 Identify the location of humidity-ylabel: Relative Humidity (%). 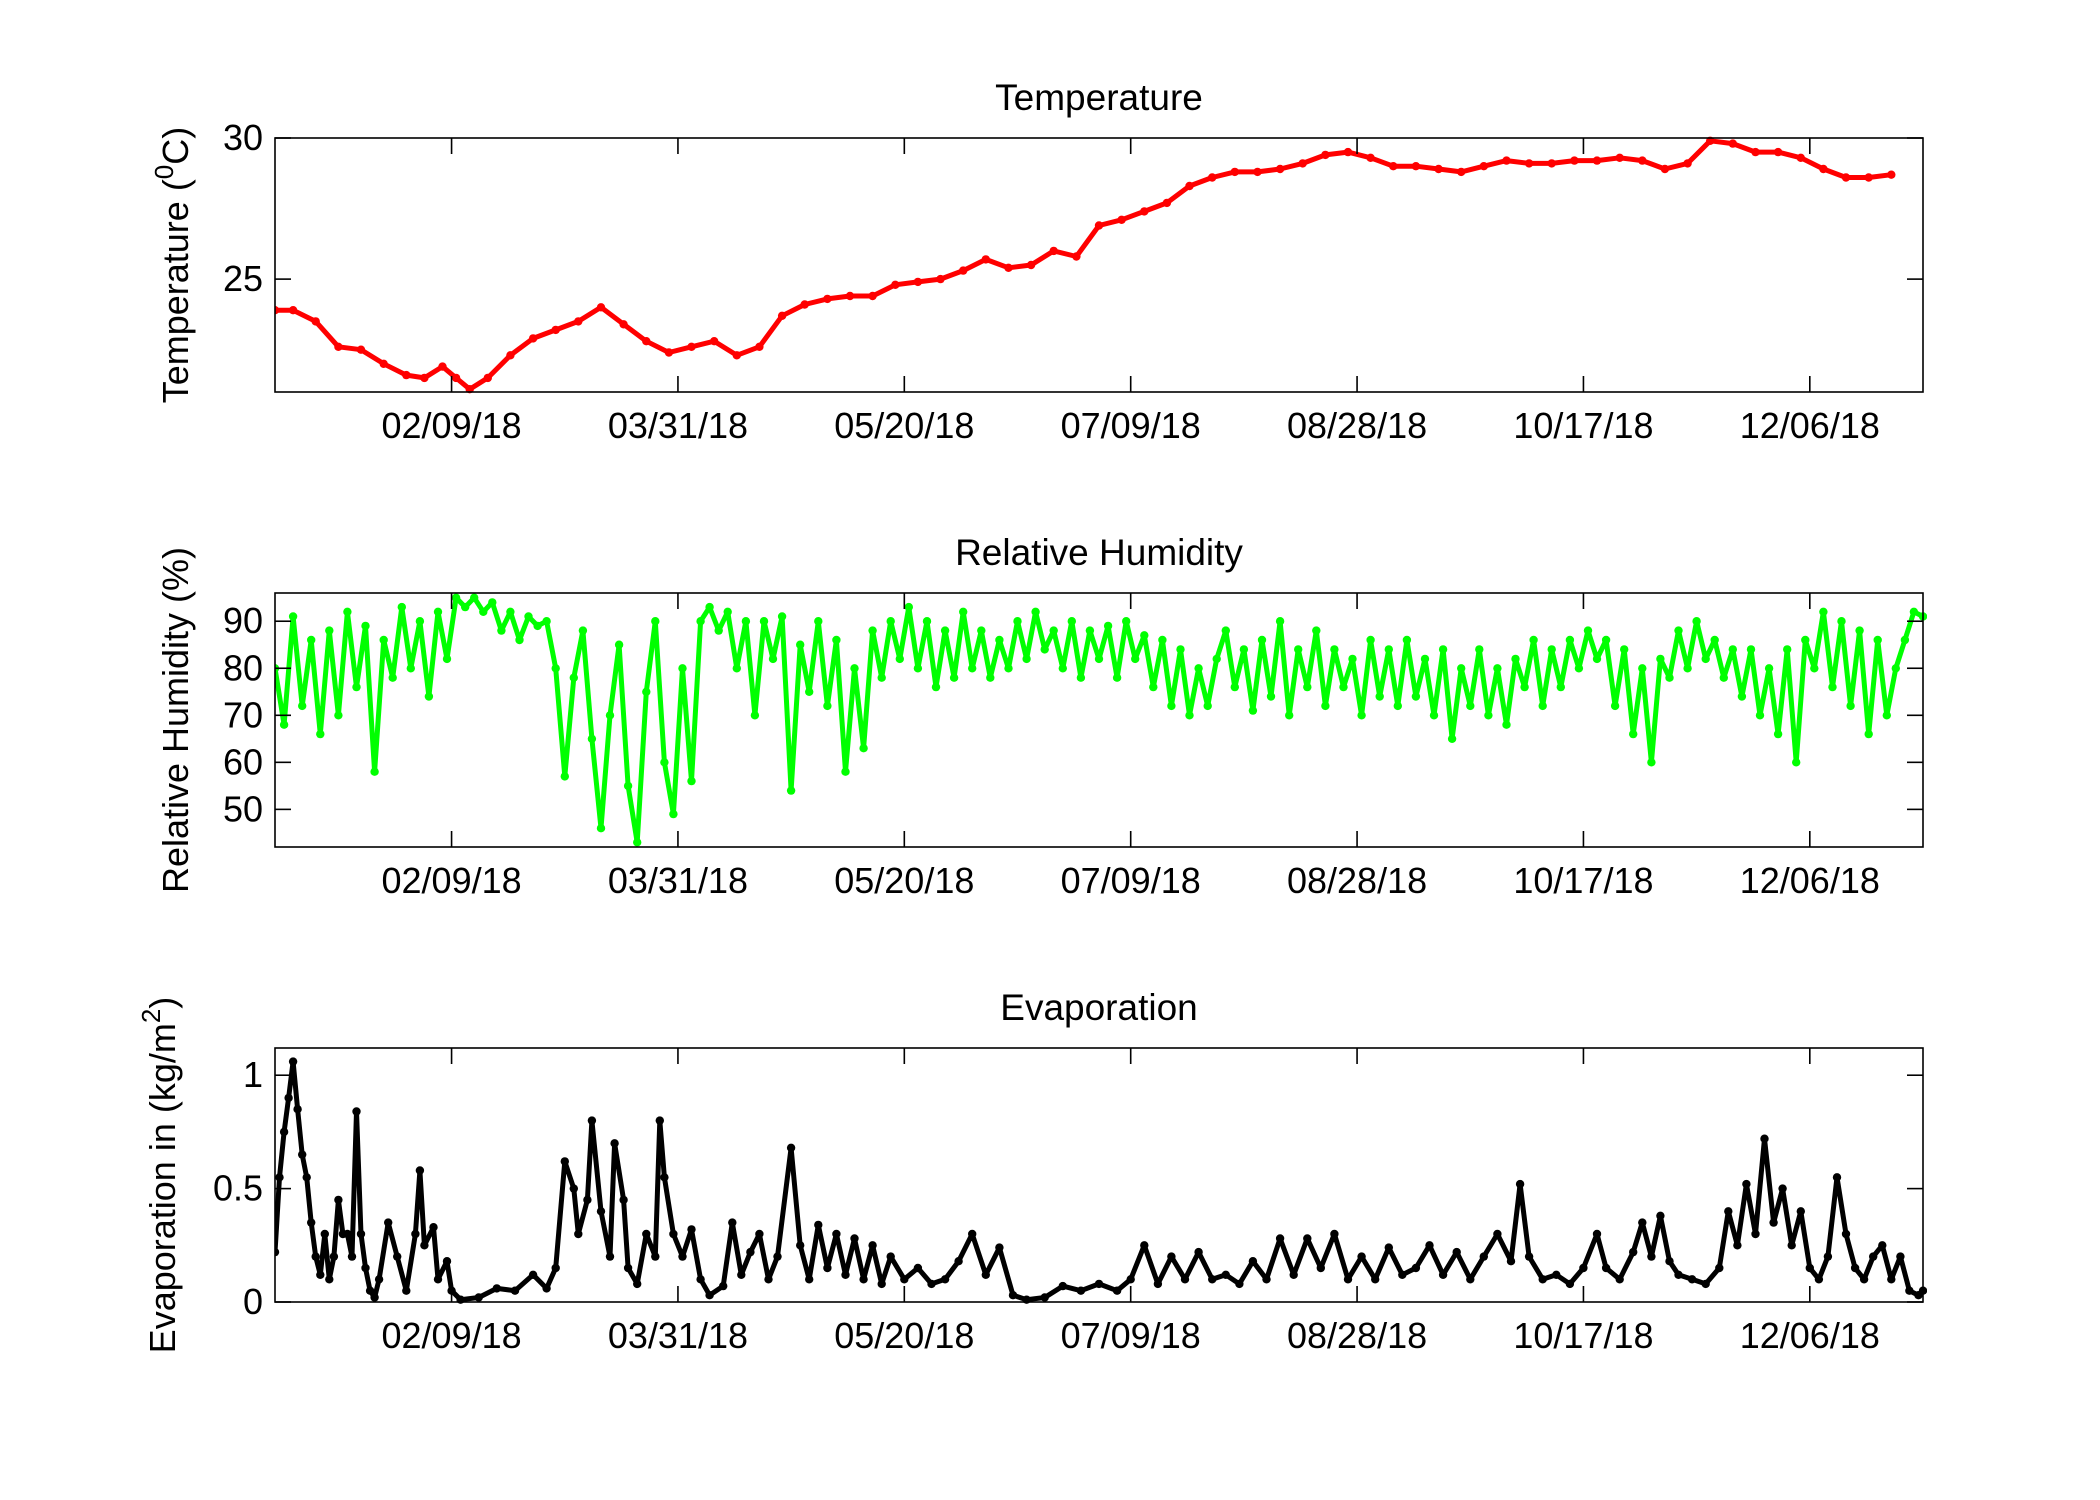
(175, 720).